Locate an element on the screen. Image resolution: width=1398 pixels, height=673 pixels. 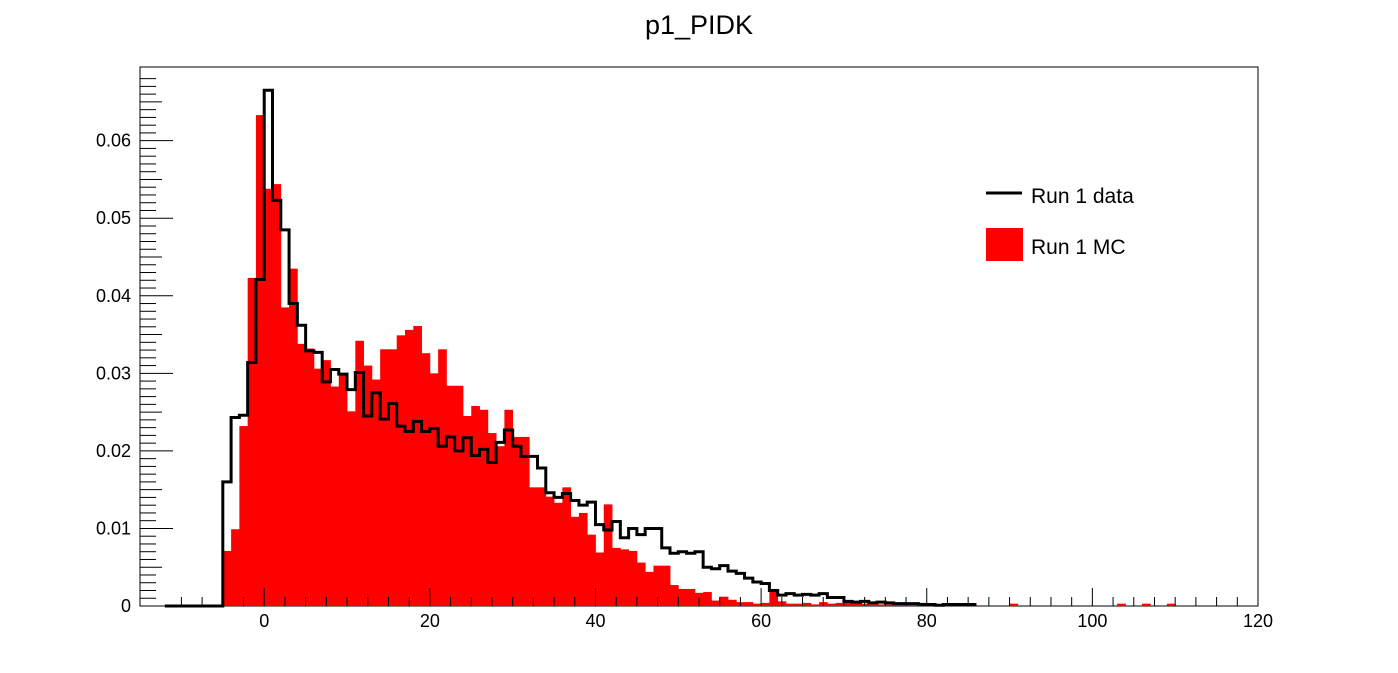
legend-mc-swatch is located at coordinates (1004, 244).